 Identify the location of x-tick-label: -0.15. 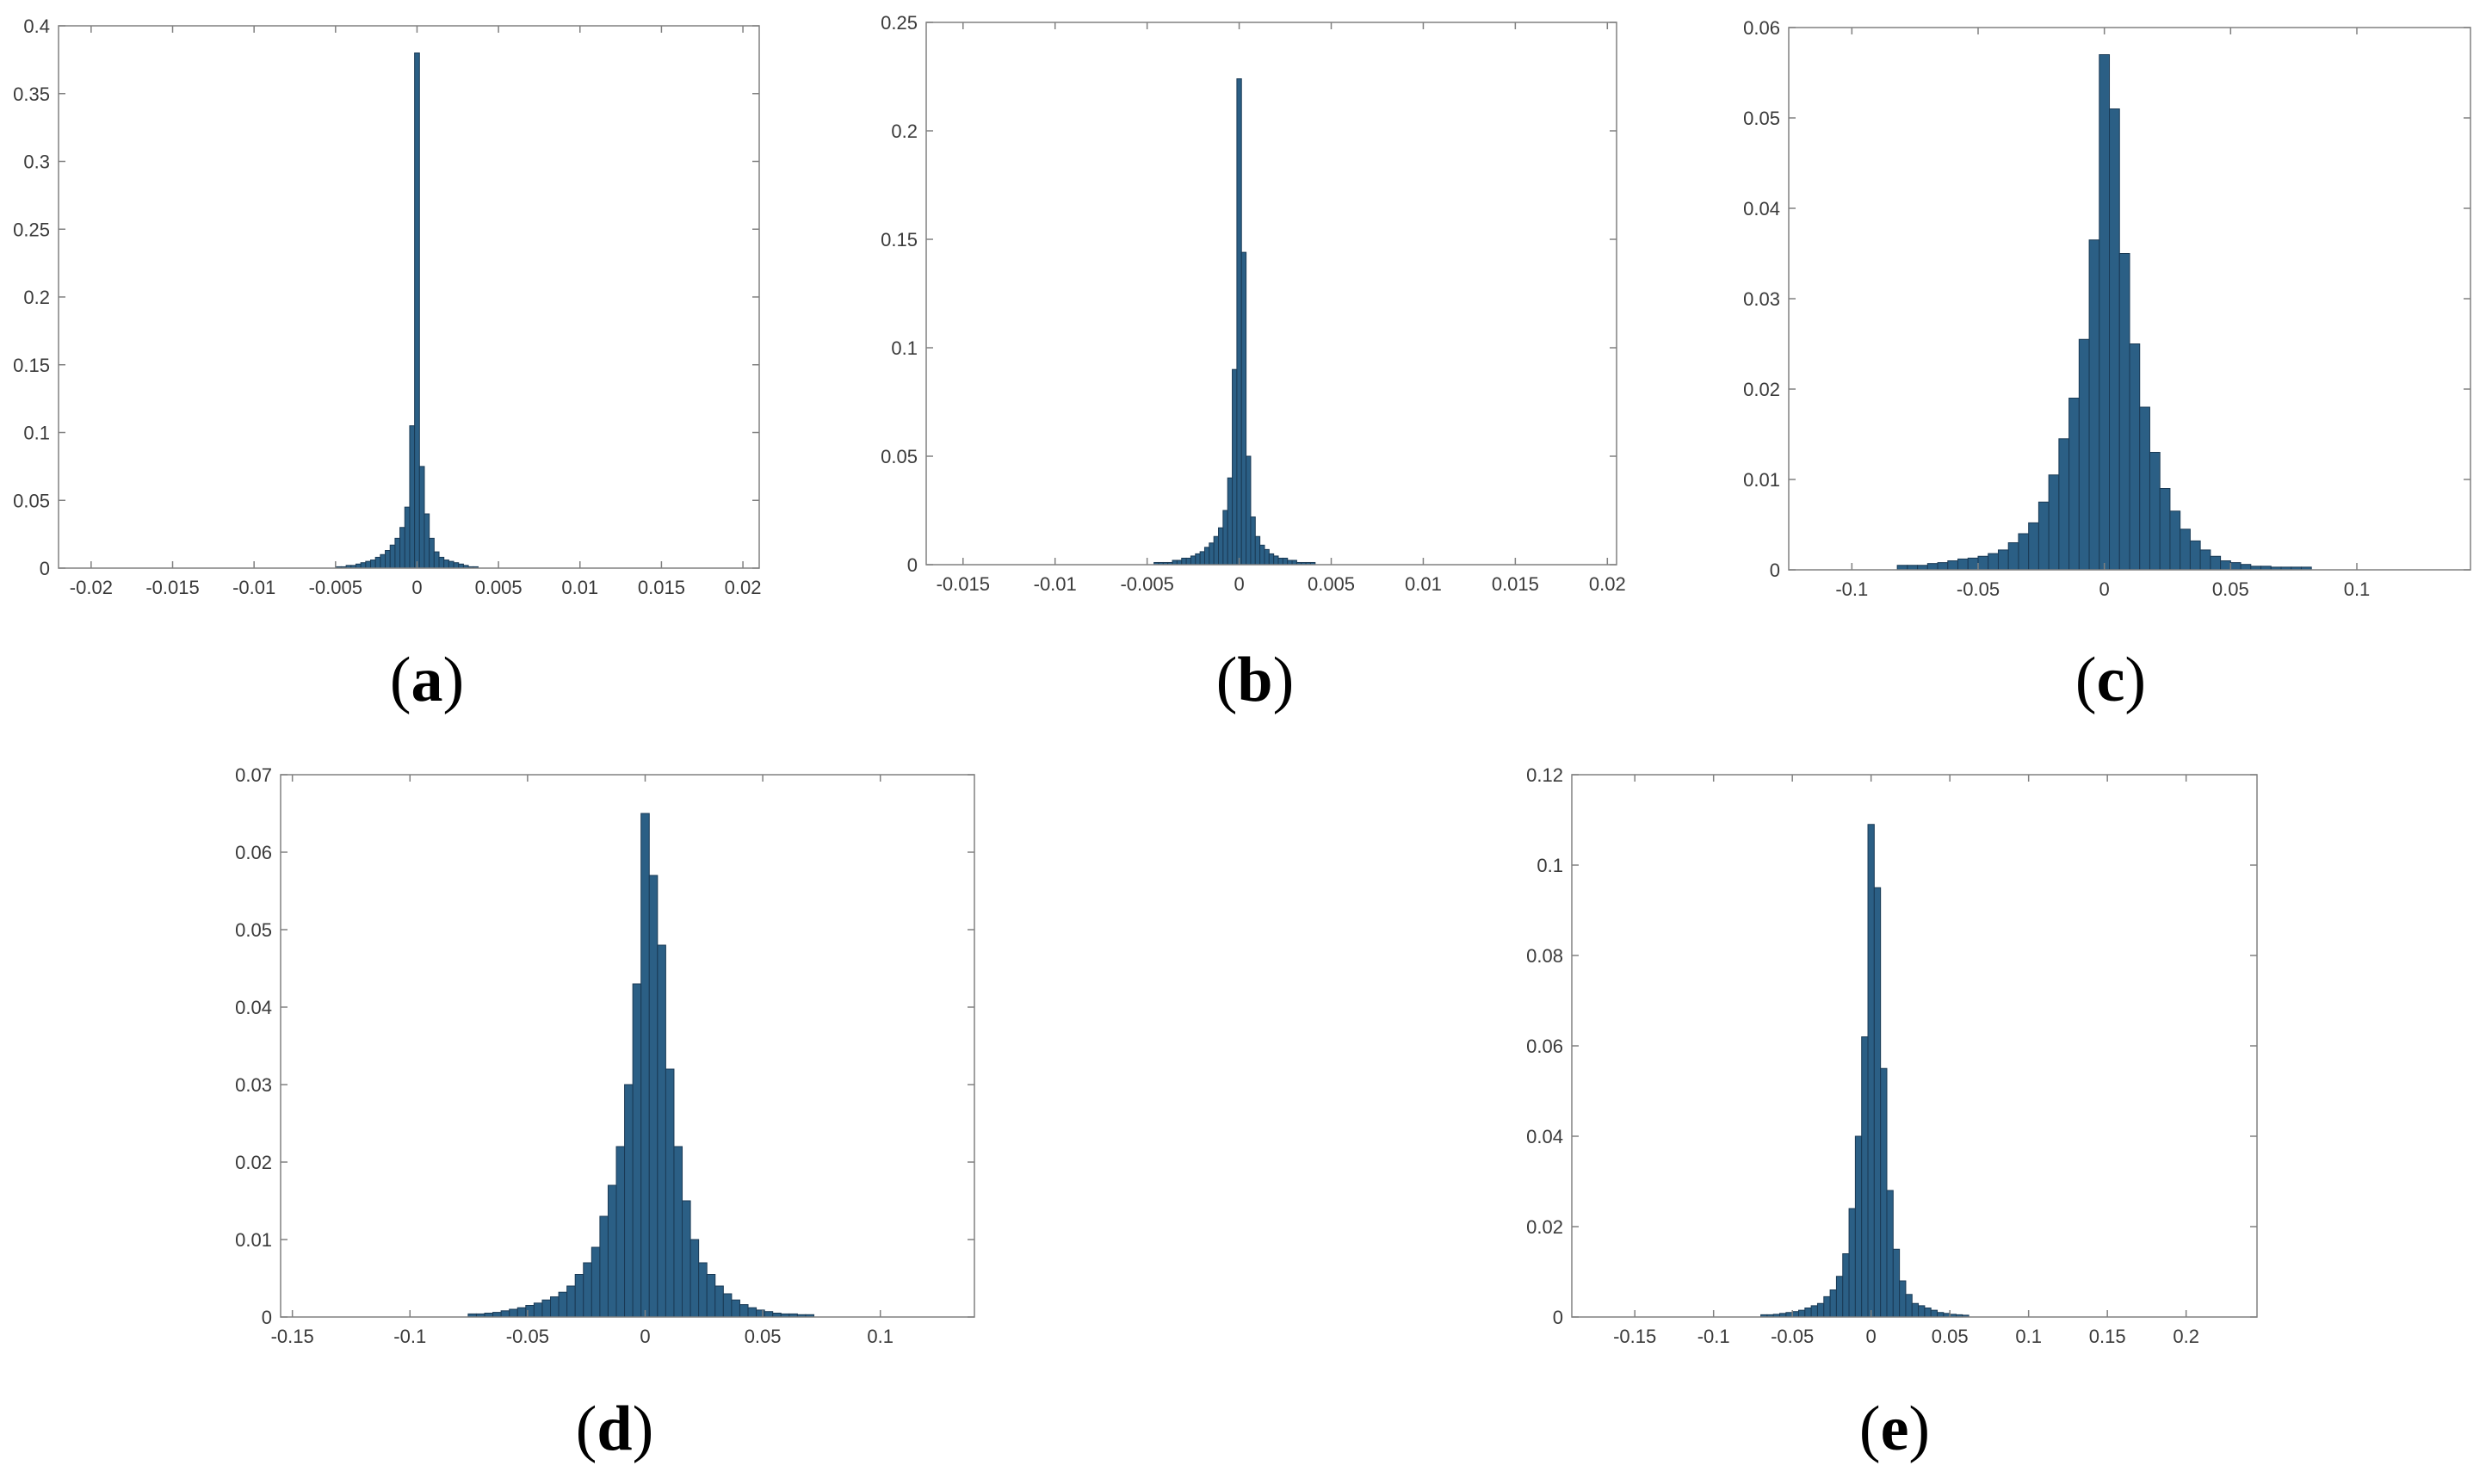
(293, 1336).